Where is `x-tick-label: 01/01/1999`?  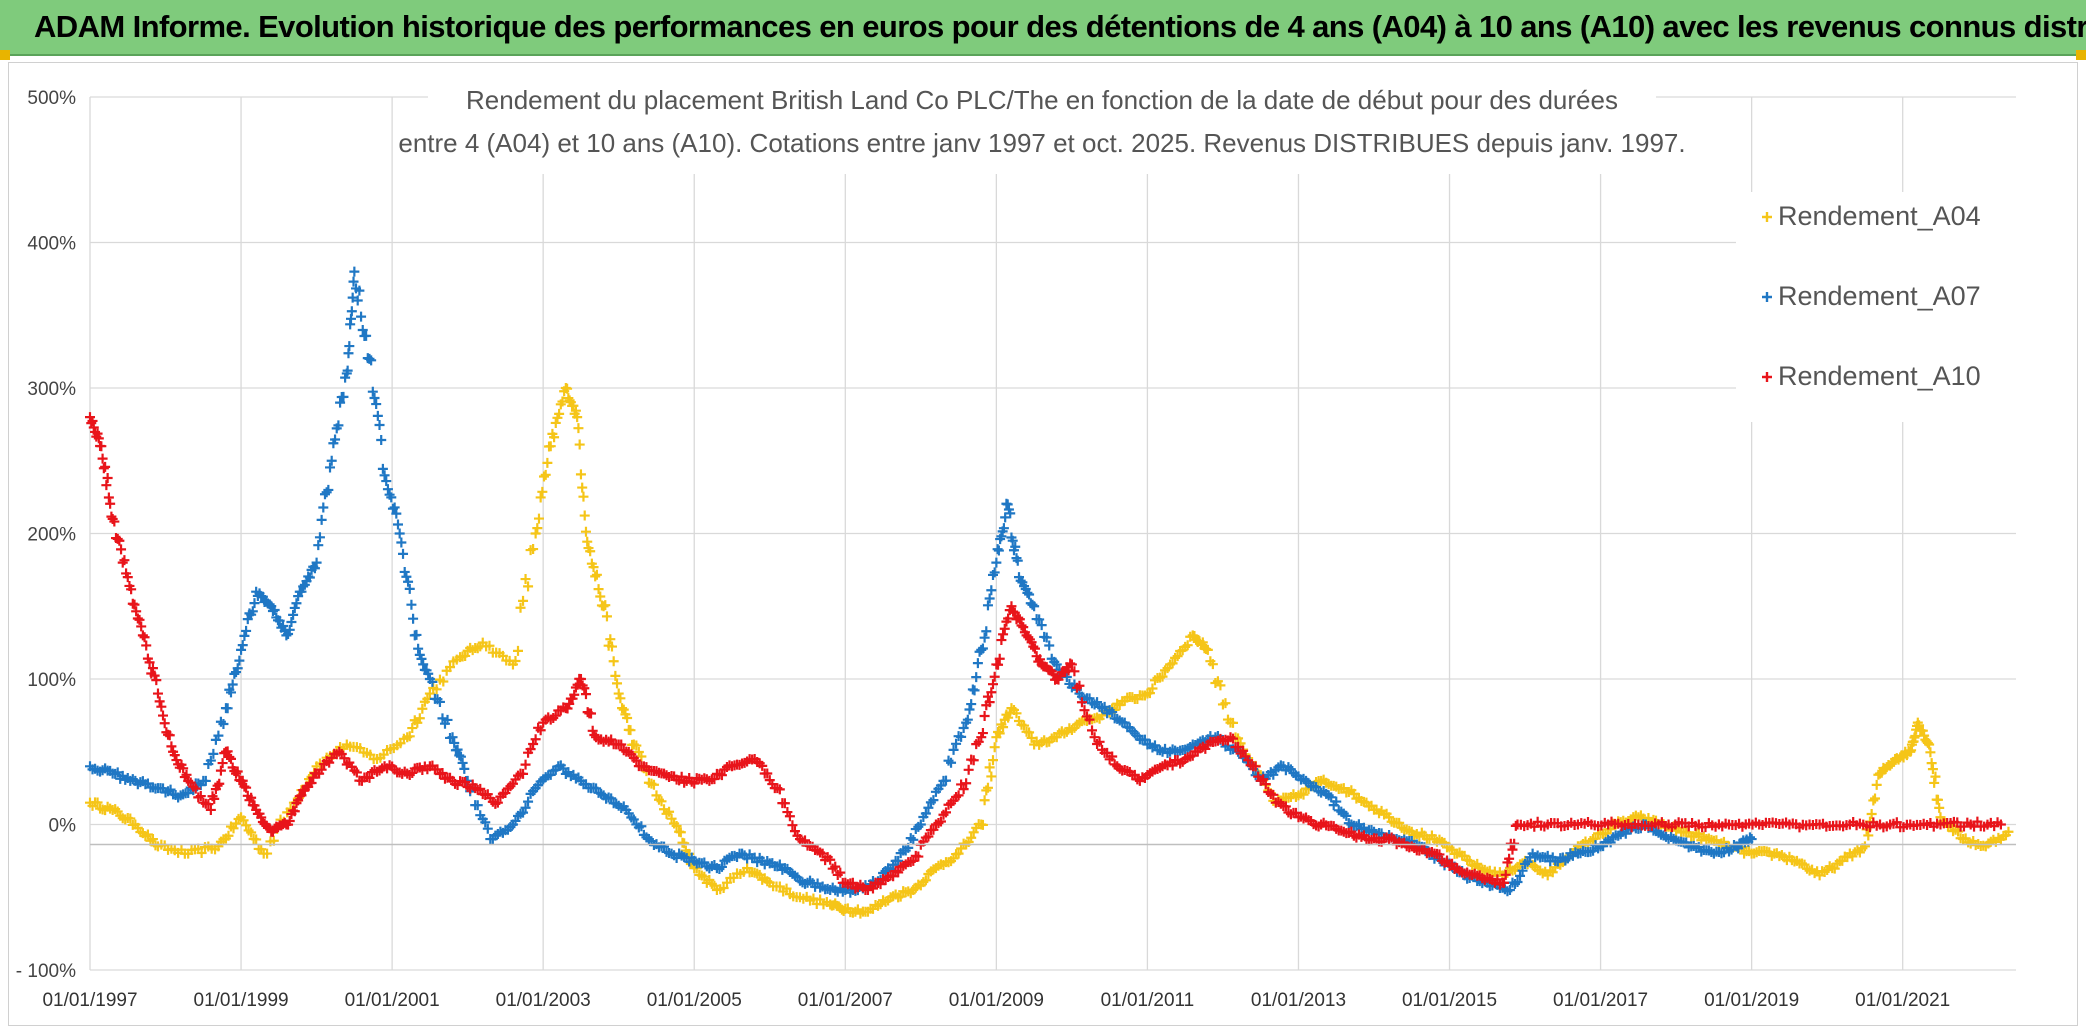 x-tick-label: 01/01/1999 is located at coordinates (241, 1000).